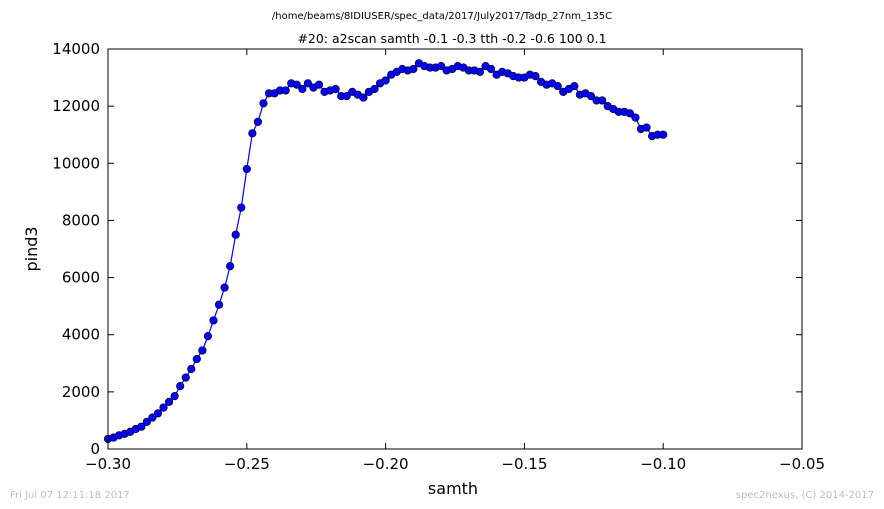 The image size is (884, 509). What do you see at coordinates (386, 464) in the screenshot?
I see `x-tick-label: −0.20` at bounding box center [386, 464].